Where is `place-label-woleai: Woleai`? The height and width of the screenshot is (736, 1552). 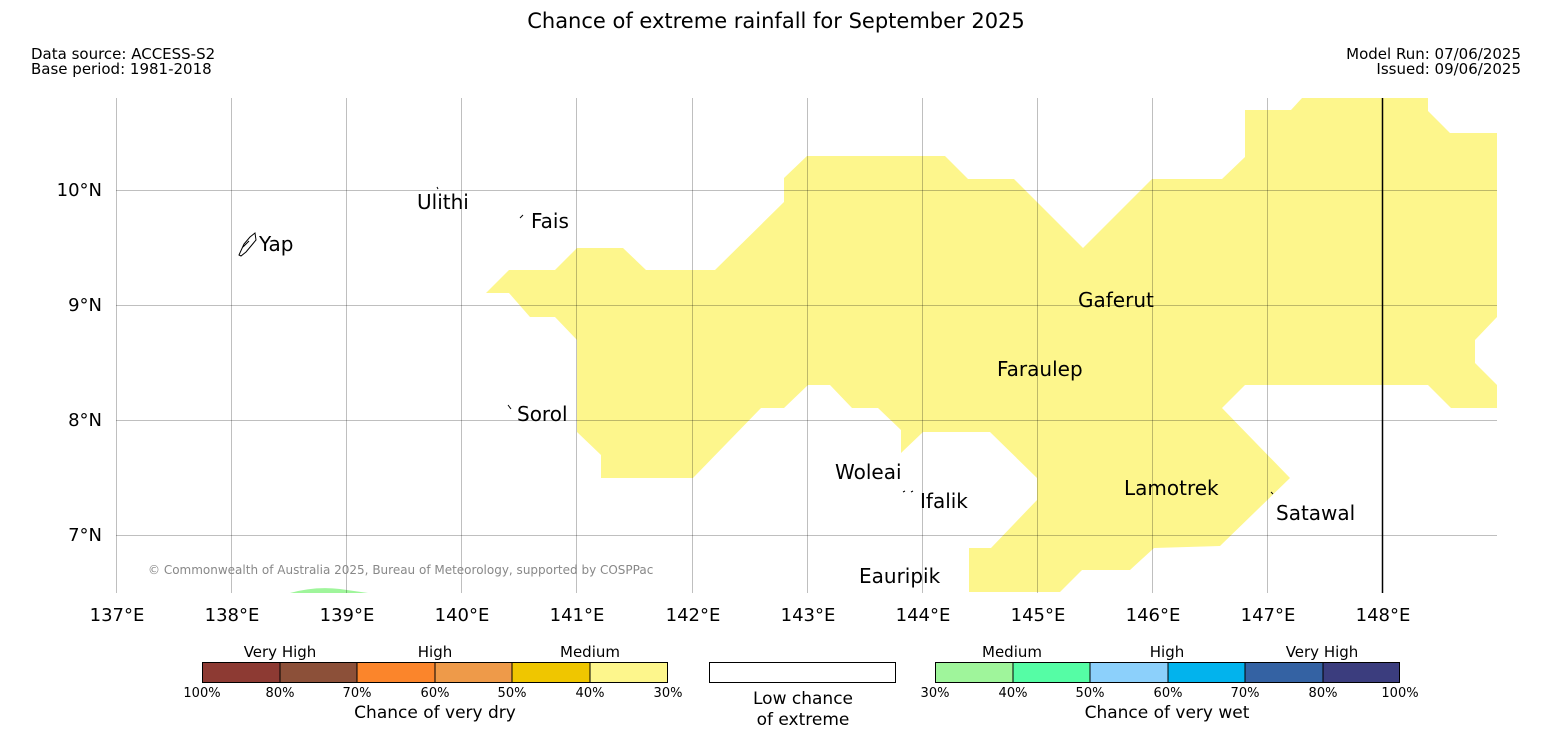
place-label-woleai: Woleai is located at coordinates (868, 472).